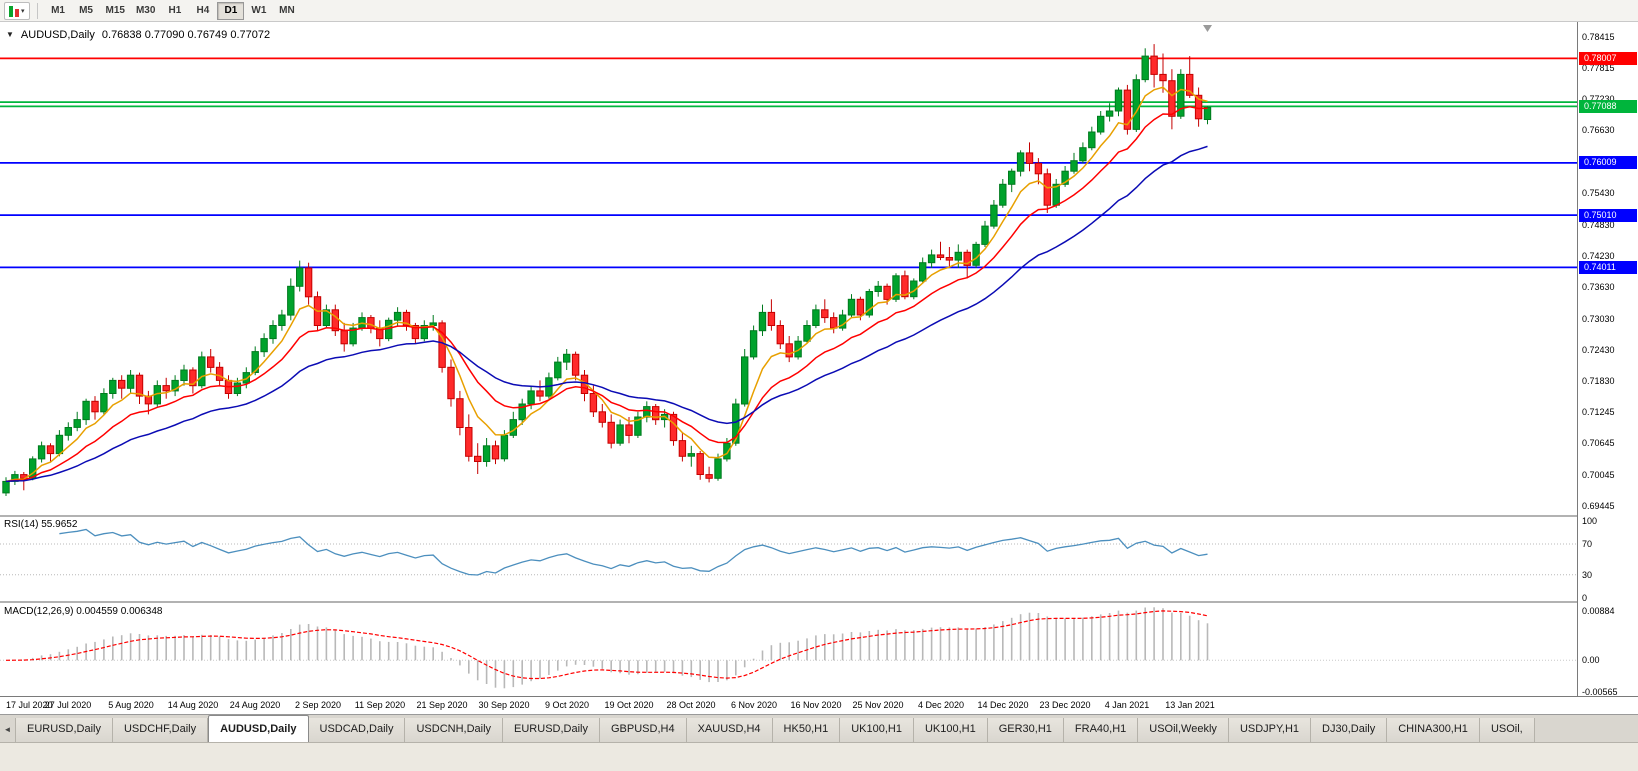  What do you see at coordinates (629, 705) in the screenshot?
I see `date-axis-label: 19 Oct 2020` at bounding box center [629, 705].